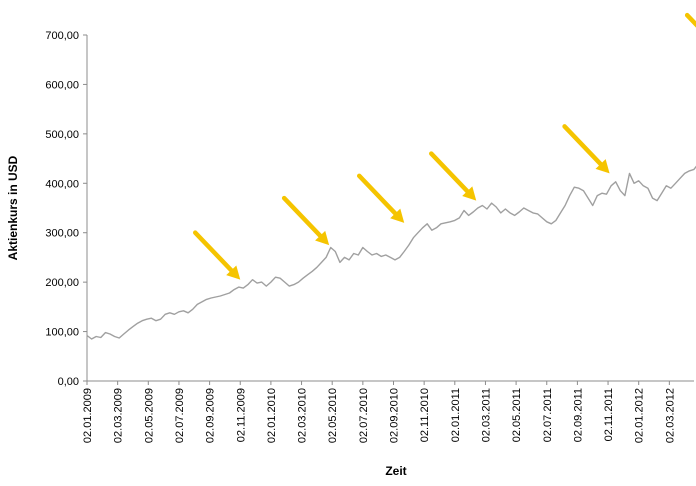  What do you see at coordinates (425, 415) in the screenshot?
I see `x-tick-label: 02.11.2010` at bounding box center [425, 415].